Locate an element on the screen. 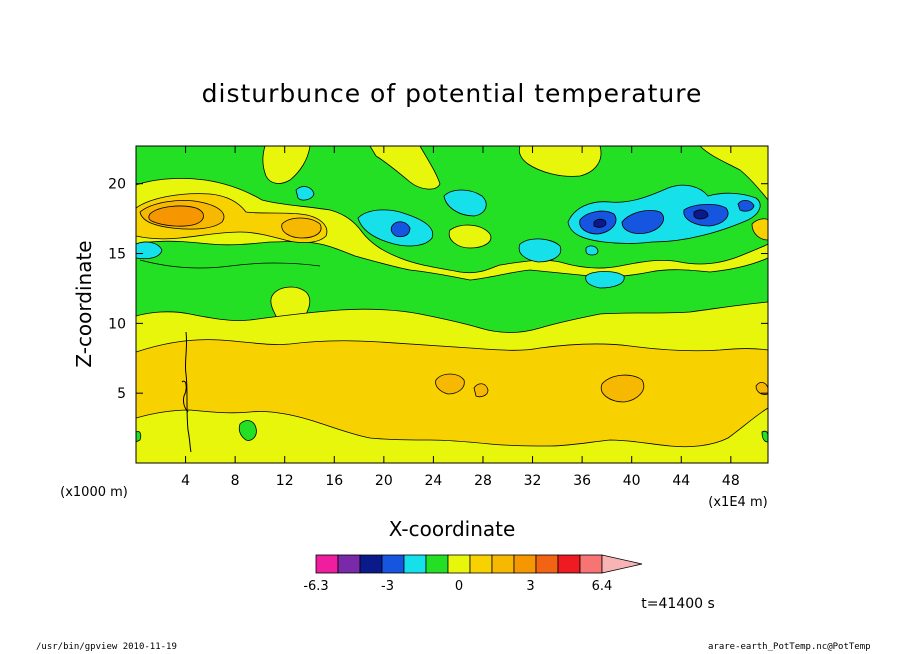 The width and height of the screenshot is (904, 654). y-tick-label: 5 is located at coordinates (121, 394).